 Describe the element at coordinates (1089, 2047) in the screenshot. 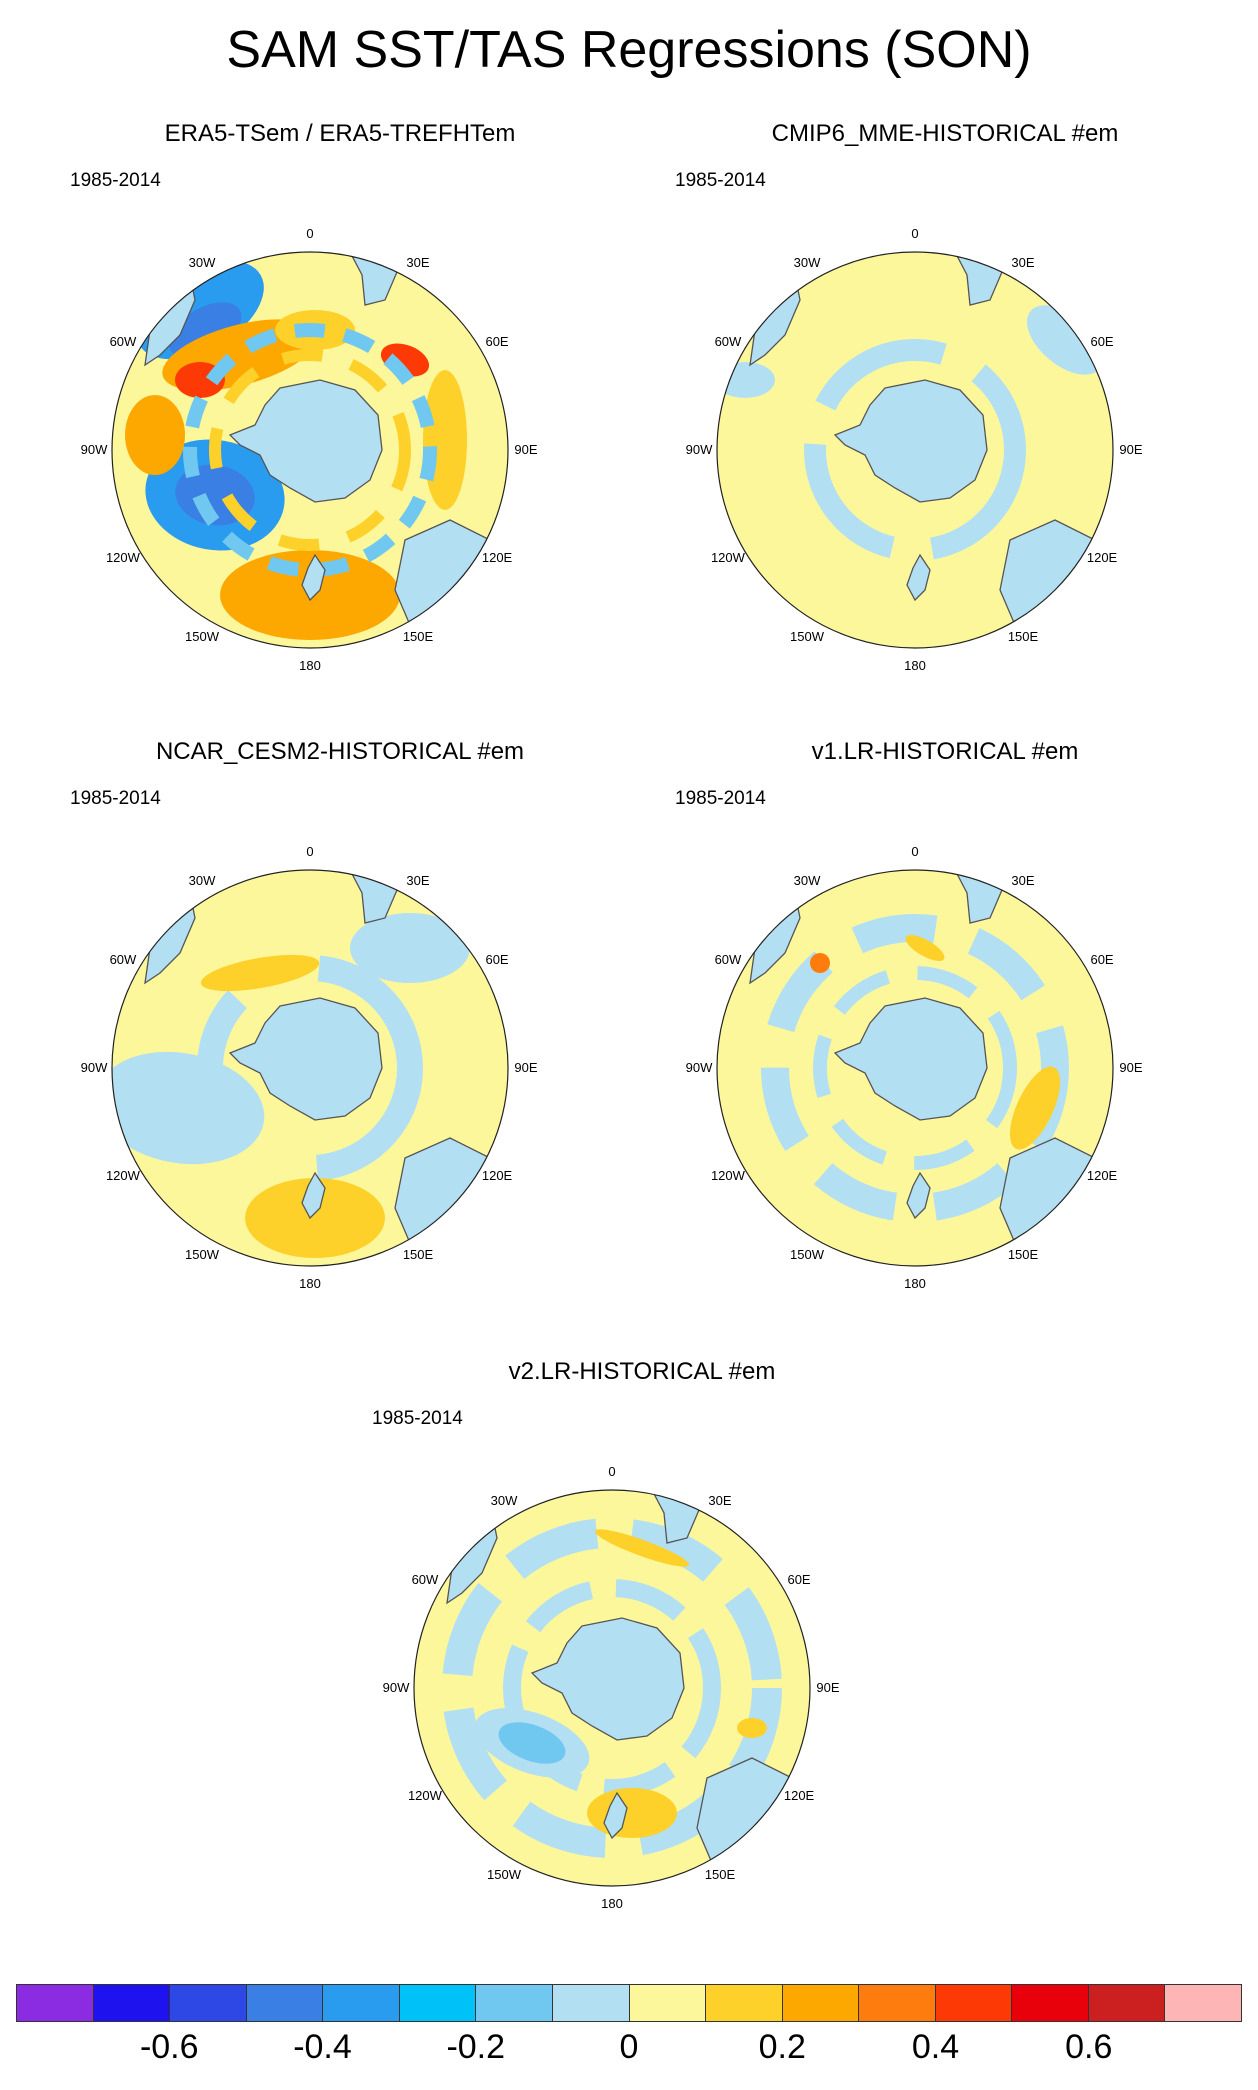

I see `colorbar-tick-label: 0.6` at that location.